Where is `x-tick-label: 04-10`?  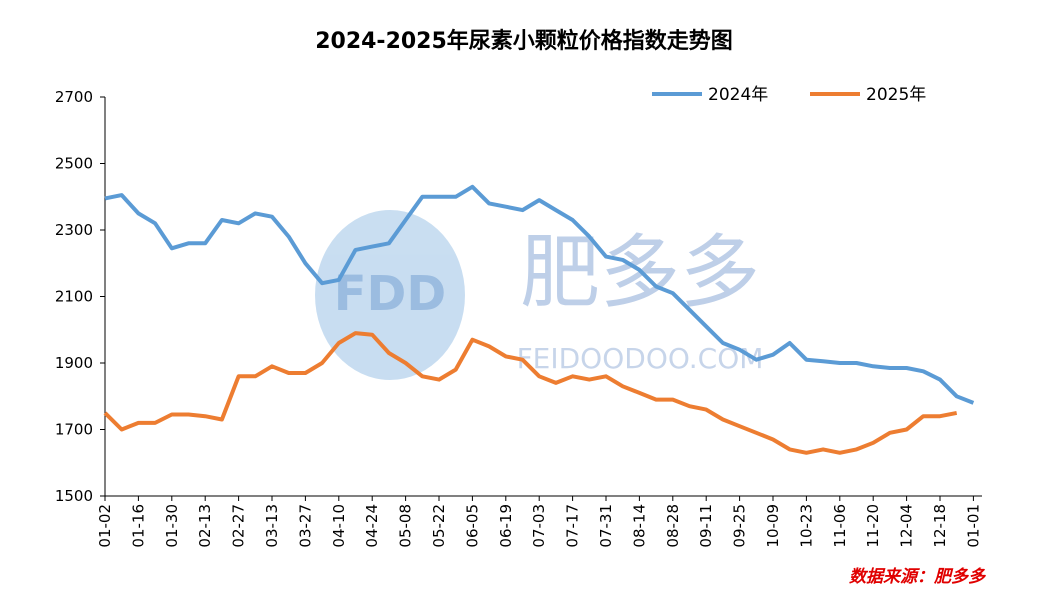
x-tick-label: 04-10 is located at coordinates (339, 526).